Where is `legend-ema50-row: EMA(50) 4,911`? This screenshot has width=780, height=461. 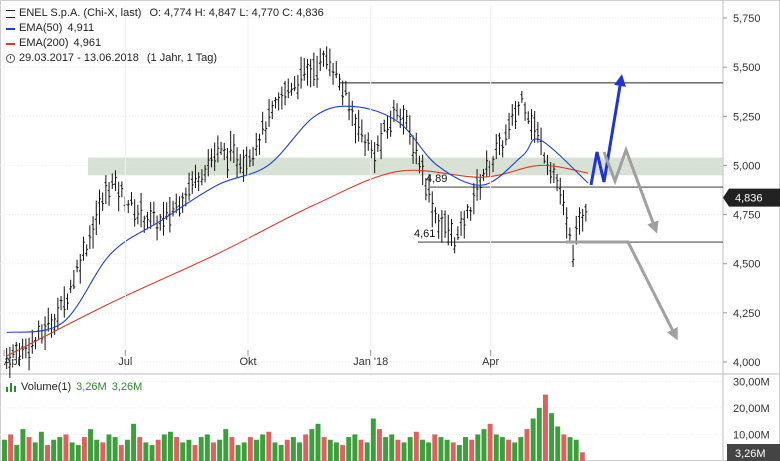 legend-ema50-row: EMA(50) 4,911 is located at coordinates (165, 28).